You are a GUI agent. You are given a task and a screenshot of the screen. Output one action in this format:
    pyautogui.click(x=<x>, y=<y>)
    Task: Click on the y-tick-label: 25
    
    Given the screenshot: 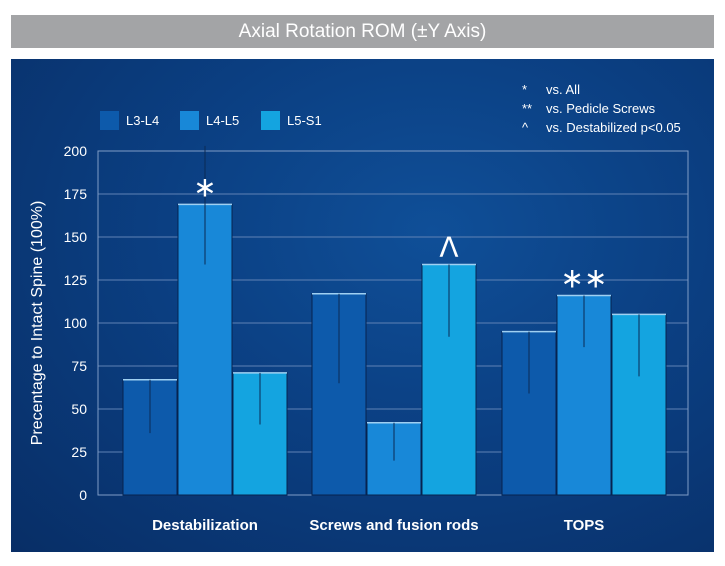 What is the action you would take?
    pyautogui.click(x=79, y=452)
    